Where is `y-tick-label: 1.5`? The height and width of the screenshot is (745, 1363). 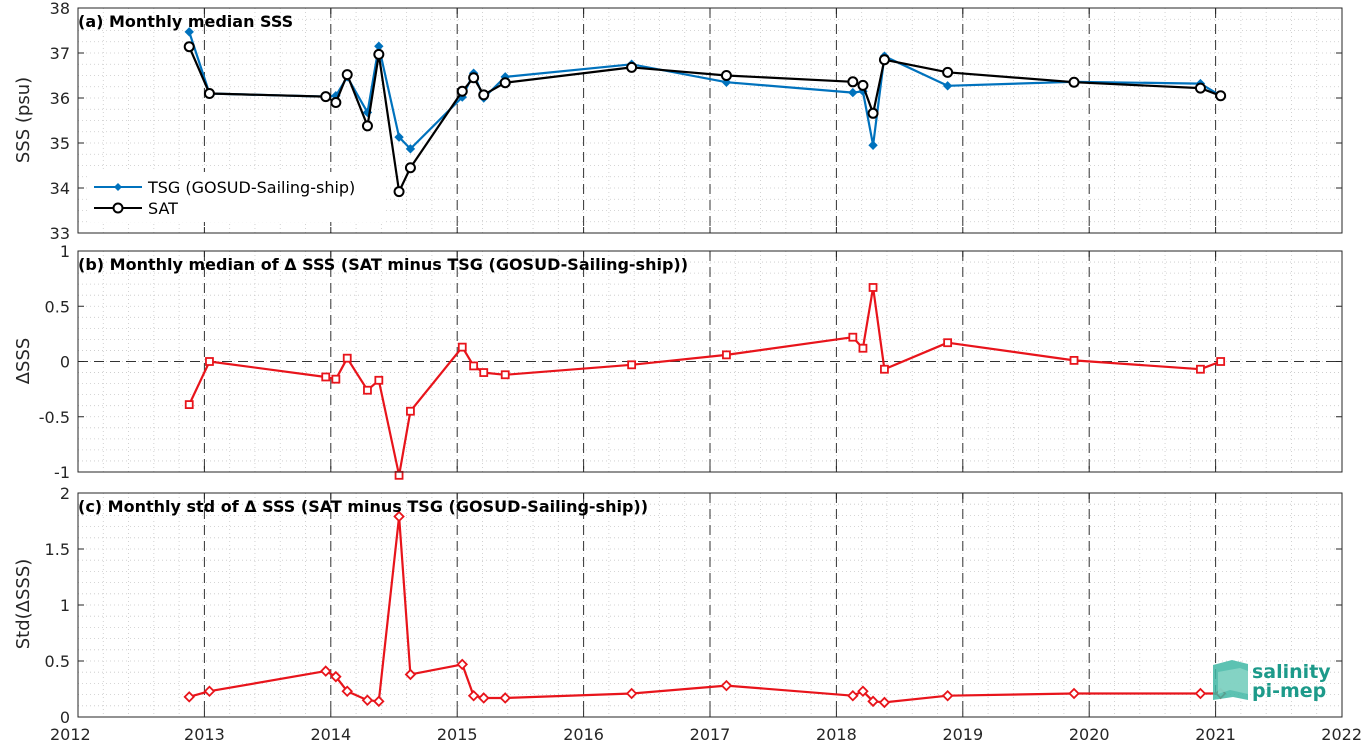 y-tick-label: 1.5 is located at coordinates (57, 549).